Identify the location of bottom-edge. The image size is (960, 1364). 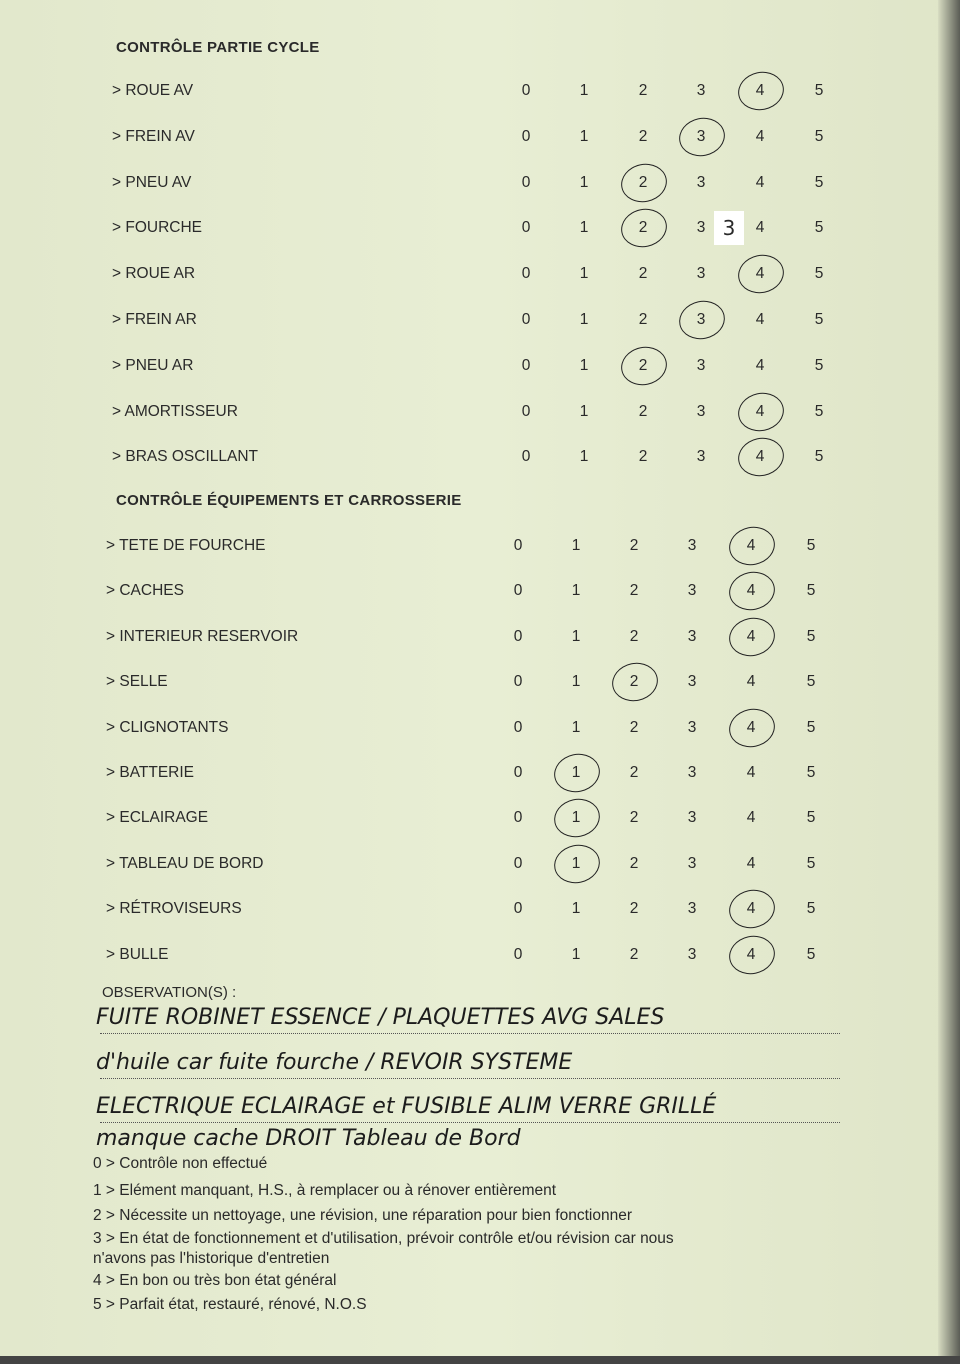
(480, 1360).